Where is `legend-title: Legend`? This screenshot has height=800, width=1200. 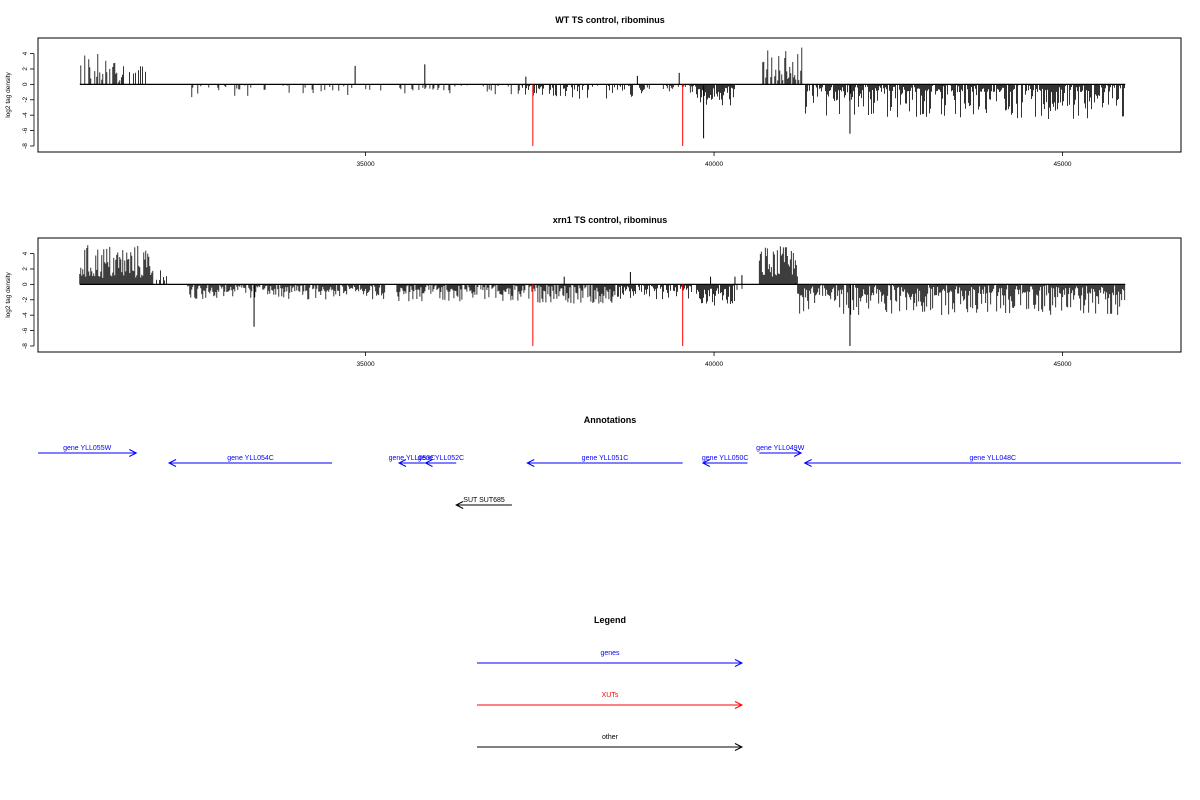
legend-title: Legend is located at coordinates (610, 620).